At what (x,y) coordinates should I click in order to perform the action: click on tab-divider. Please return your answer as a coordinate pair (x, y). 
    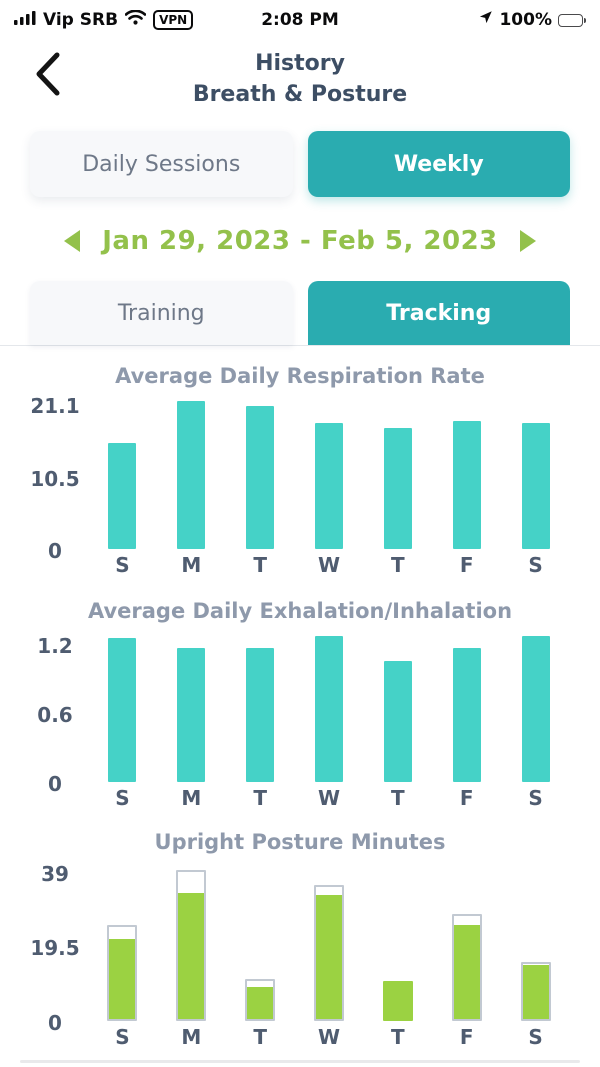
    Looking at the image, I should click on (300, 345).